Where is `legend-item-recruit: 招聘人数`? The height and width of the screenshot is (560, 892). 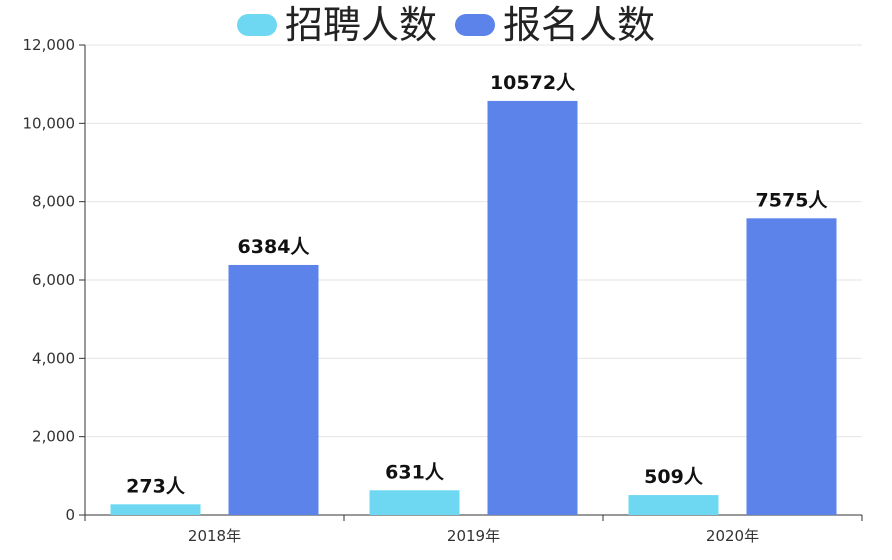 legend-item-recruit: 招聘人数 is located at coordinates (336, 25).